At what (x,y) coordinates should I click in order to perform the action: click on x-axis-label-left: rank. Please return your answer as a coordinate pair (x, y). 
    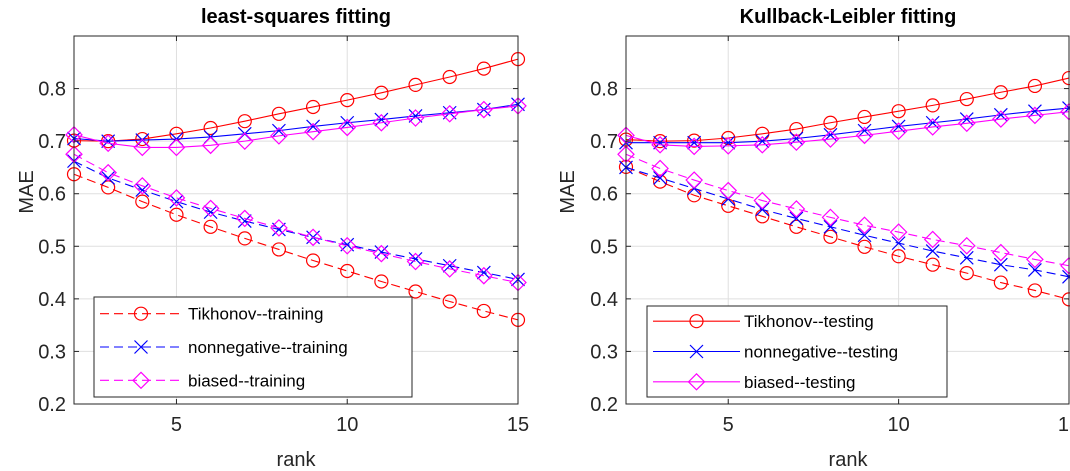
    Looking at the image, I should click on (297, 460).